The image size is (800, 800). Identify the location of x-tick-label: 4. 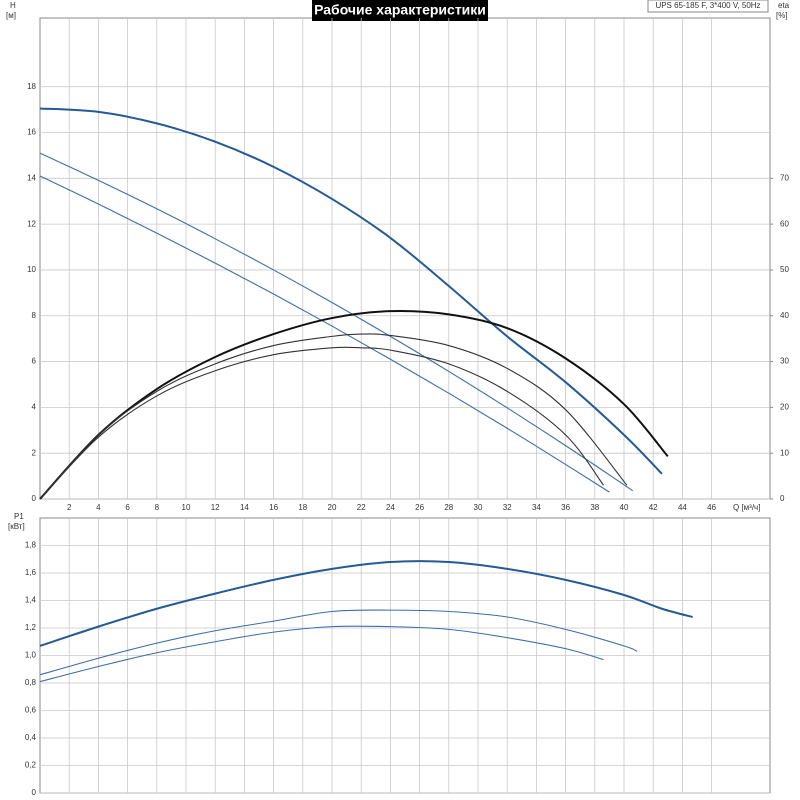
(98, 507).